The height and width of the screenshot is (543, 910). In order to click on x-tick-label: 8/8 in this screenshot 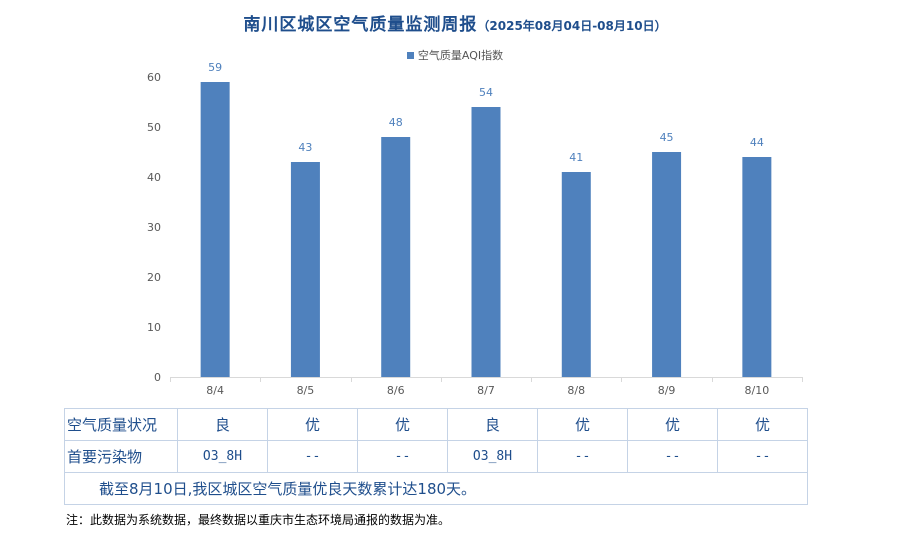, I will do `click(576, 390)`.